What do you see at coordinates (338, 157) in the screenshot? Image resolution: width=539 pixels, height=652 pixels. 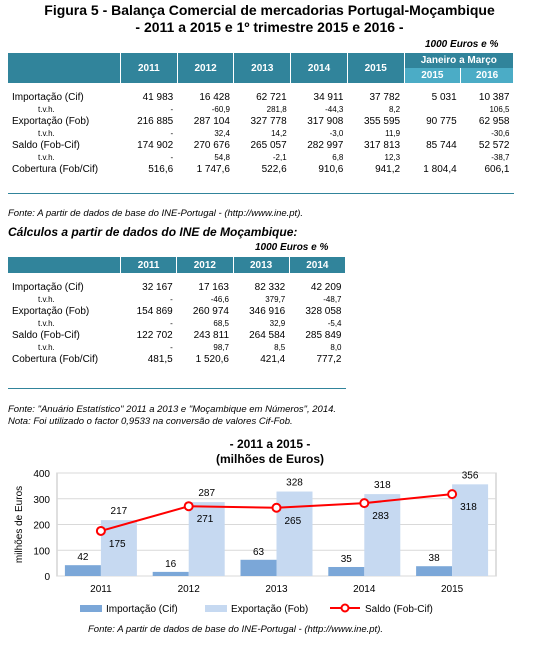 I see `table-cell: 6,8` at bounding box center [338, 157].